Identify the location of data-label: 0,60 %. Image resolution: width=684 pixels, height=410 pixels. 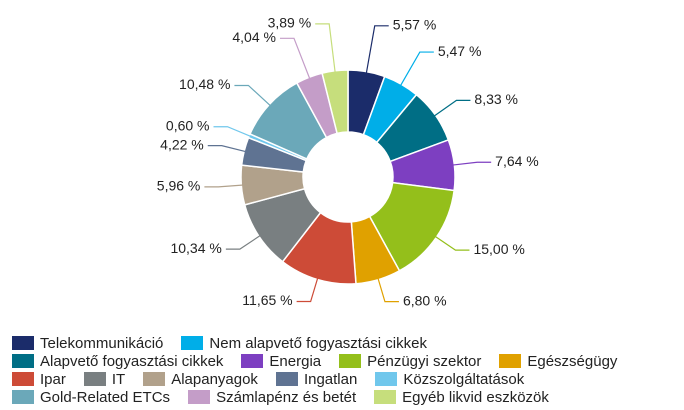
(188, 125).